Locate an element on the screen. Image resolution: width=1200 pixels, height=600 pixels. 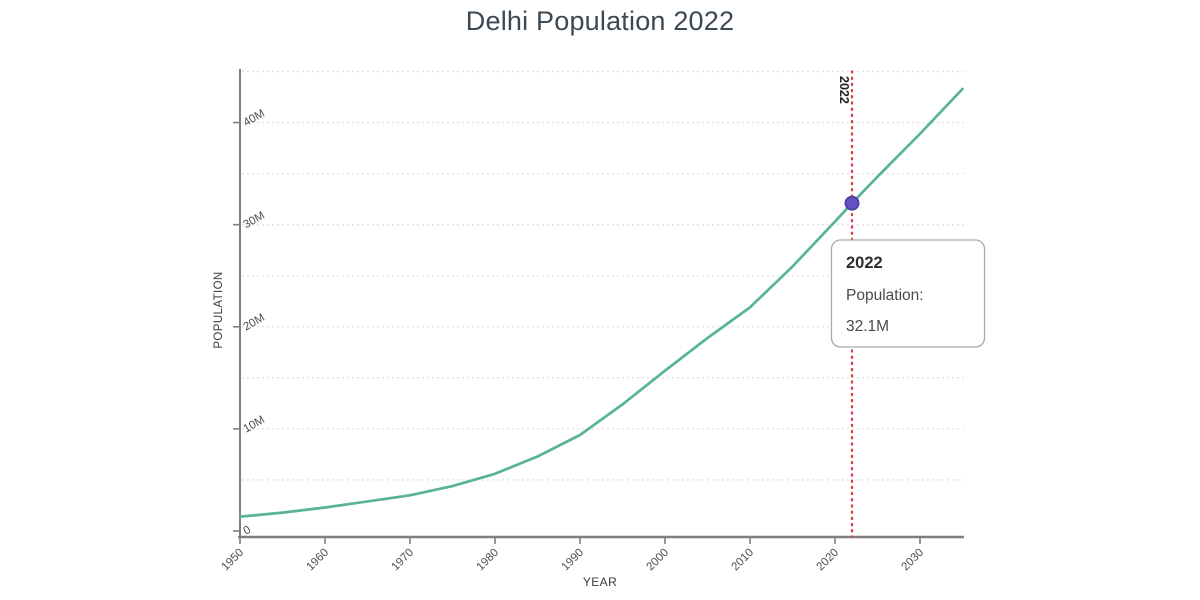
x-axis-title: YEAR is located at coordinates (600, 582).